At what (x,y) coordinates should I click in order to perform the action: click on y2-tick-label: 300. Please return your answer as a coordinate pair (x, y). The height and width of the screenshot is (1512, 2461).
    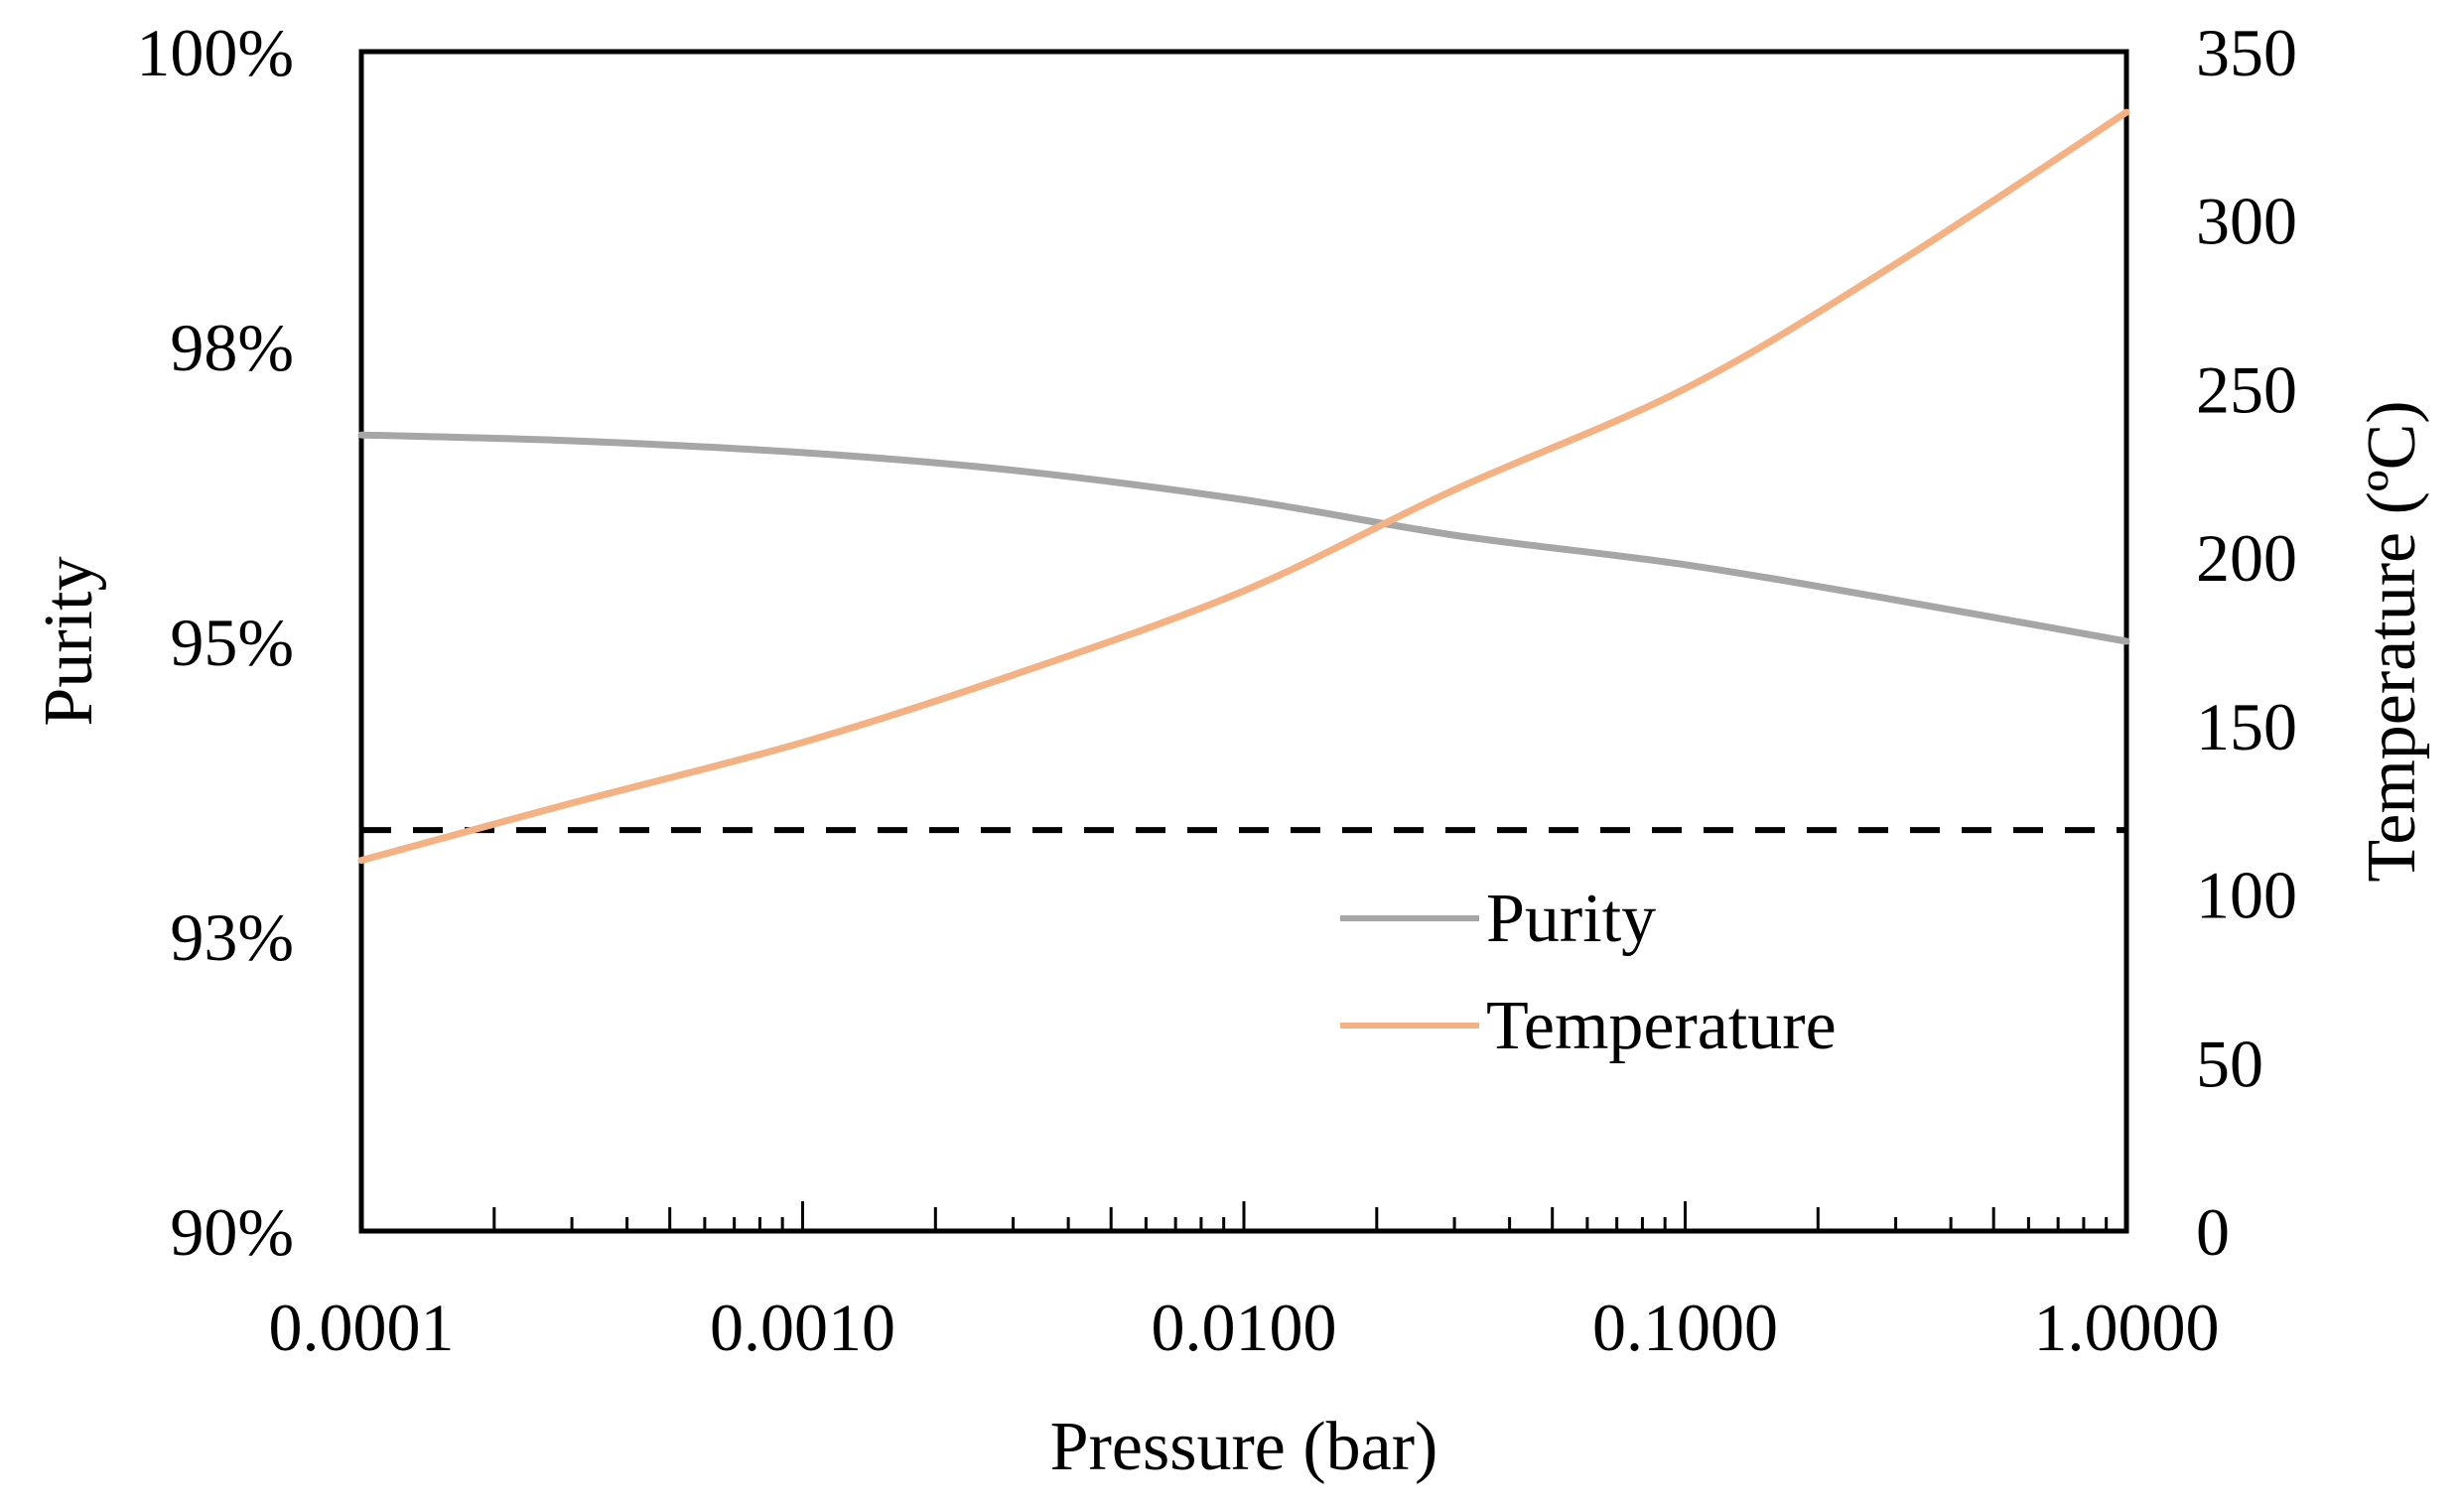
    Looking at the image, I should click on (2247, 221).